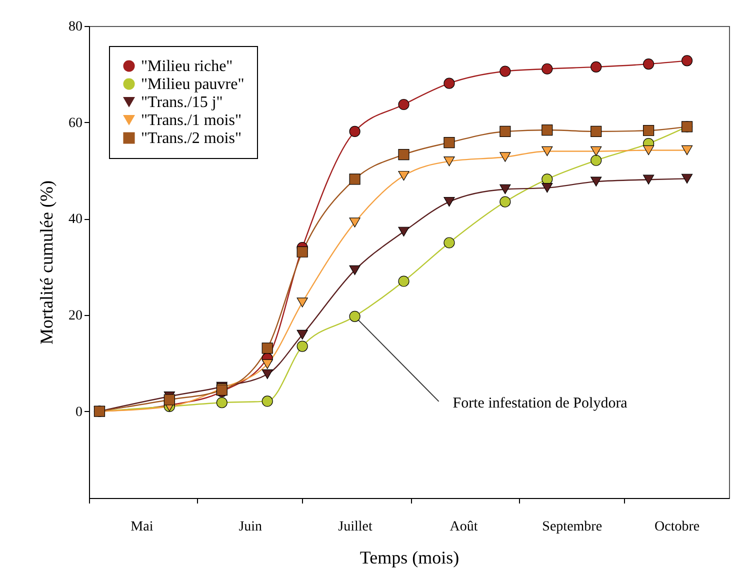 This screenshot has height=575, width=748. I want to click on legend-label: "Trans./2 mois", so click(191, 138).